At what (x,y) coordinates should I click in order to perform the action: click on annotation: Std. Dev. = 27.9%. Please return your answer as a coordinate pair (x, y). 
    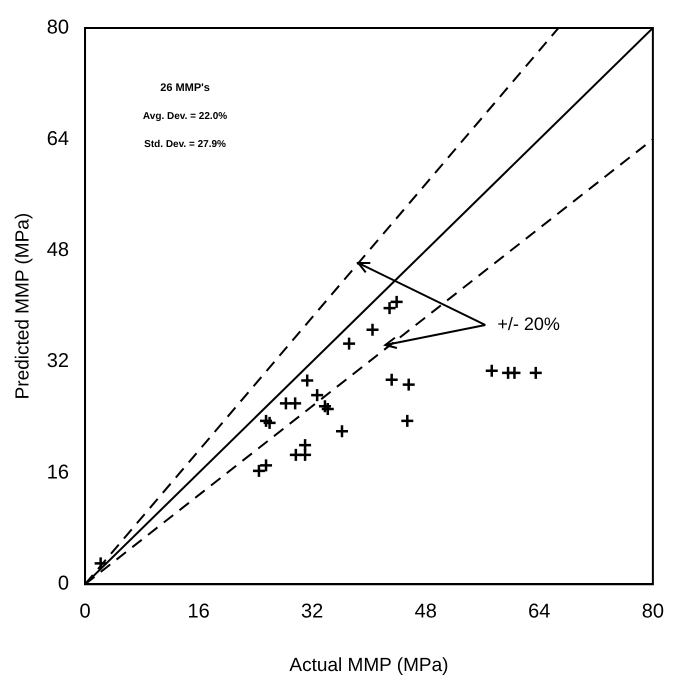
    Looking at the image, I should click on (185, 144).